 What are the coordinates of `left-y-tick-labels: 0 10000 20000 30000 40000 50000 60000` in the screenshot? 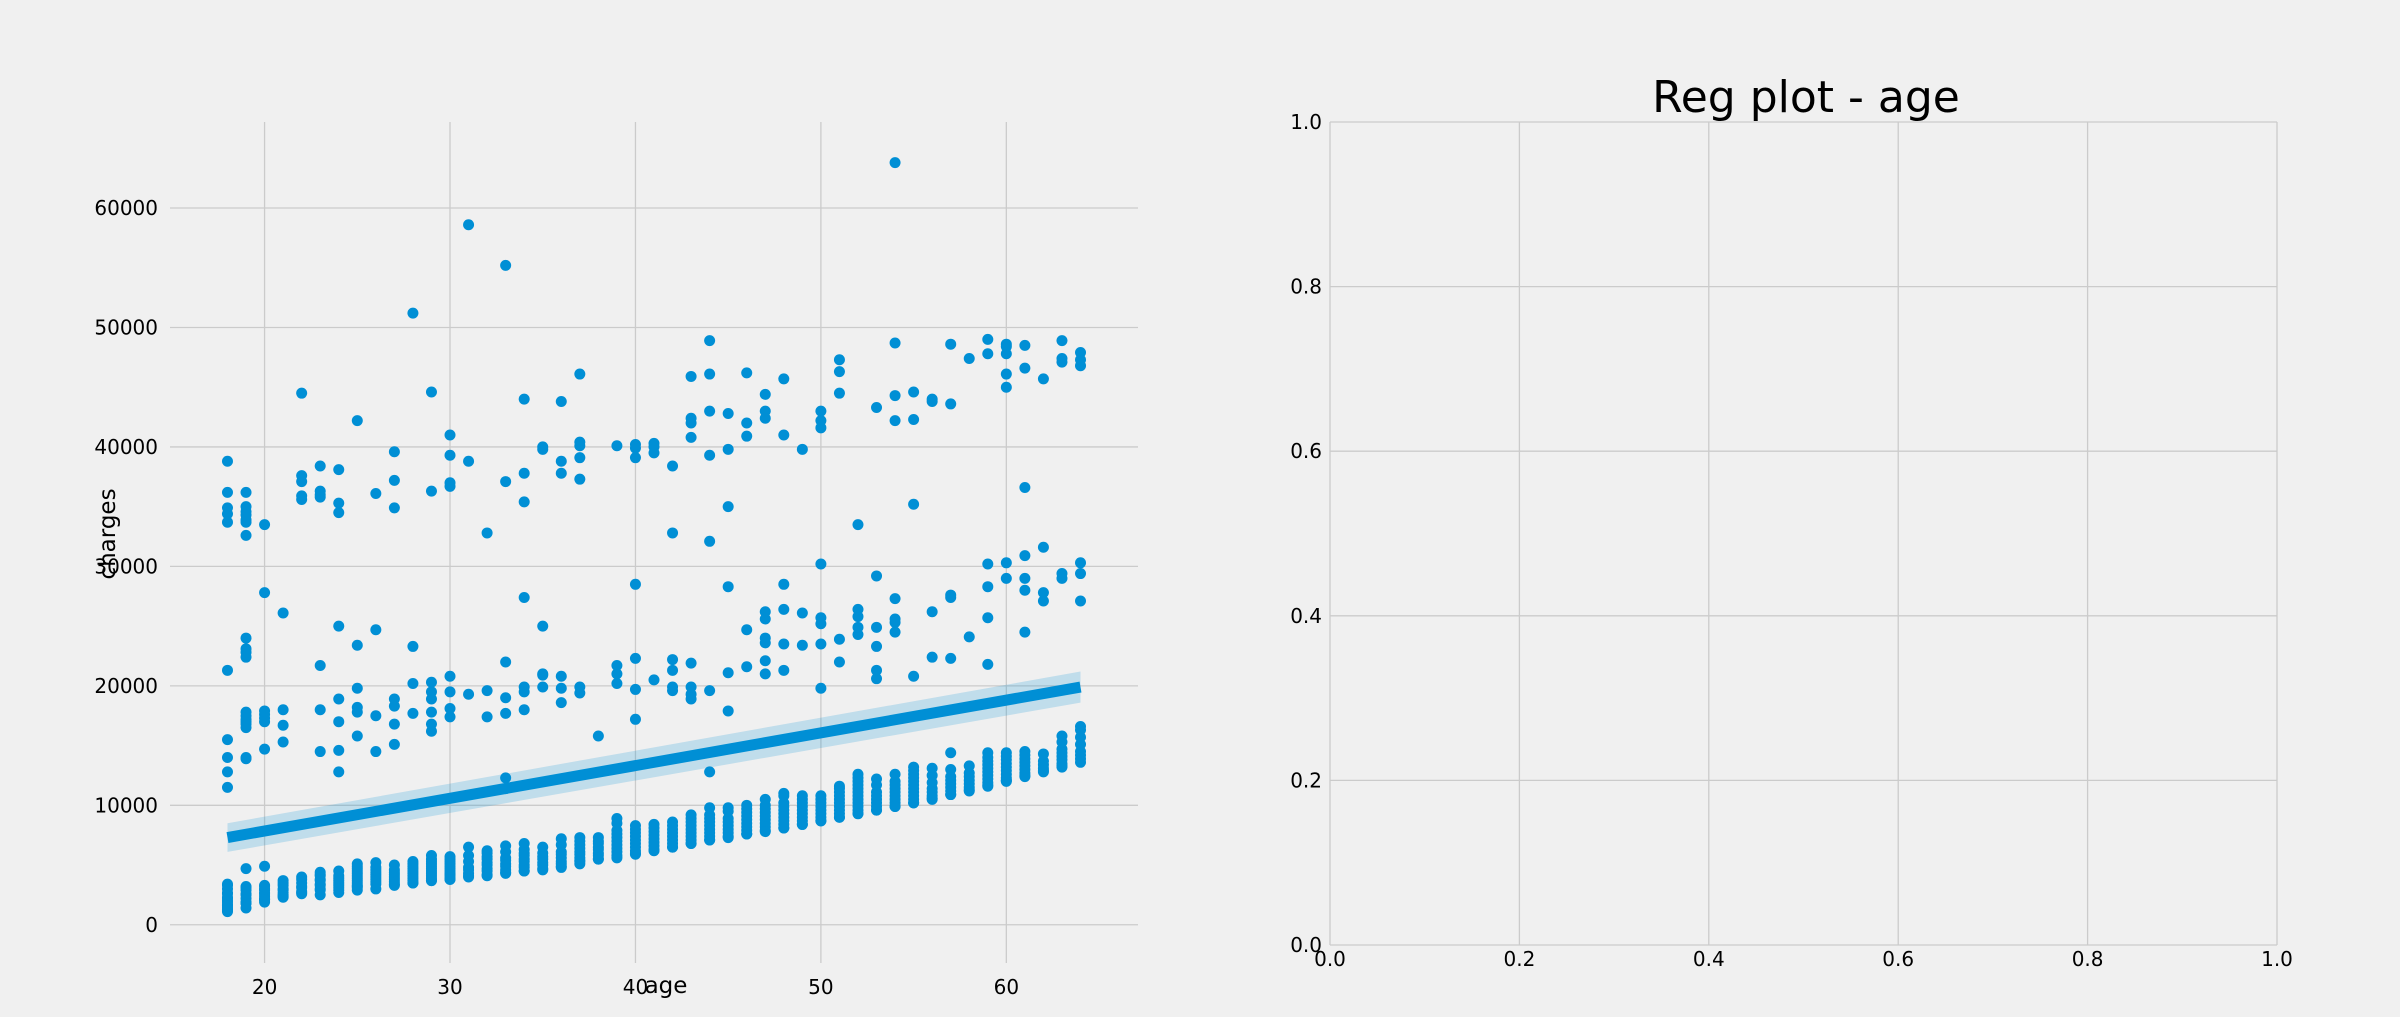 It's located at (126, 566).